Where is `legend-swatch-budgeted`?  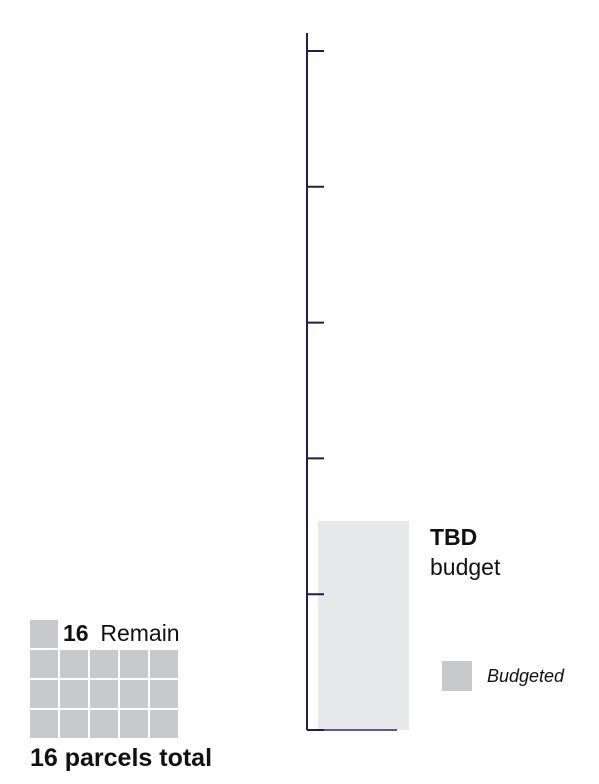
legend-swatch-budgeted is located at coordinates (457, 676).